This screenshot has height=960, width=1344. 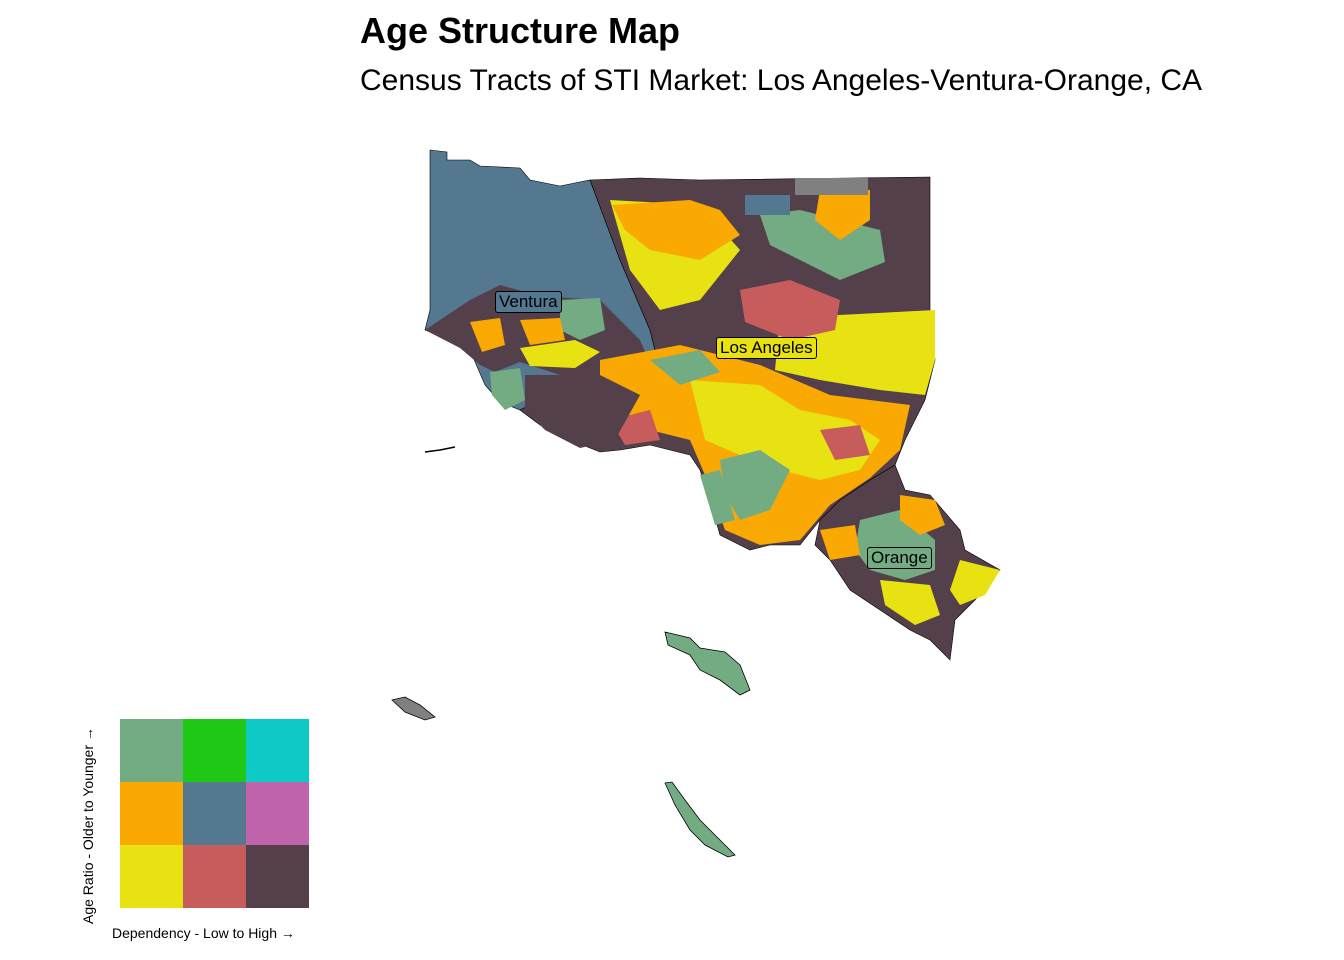 I want to click on ventura-teal-region, so click(x=582, y=319).